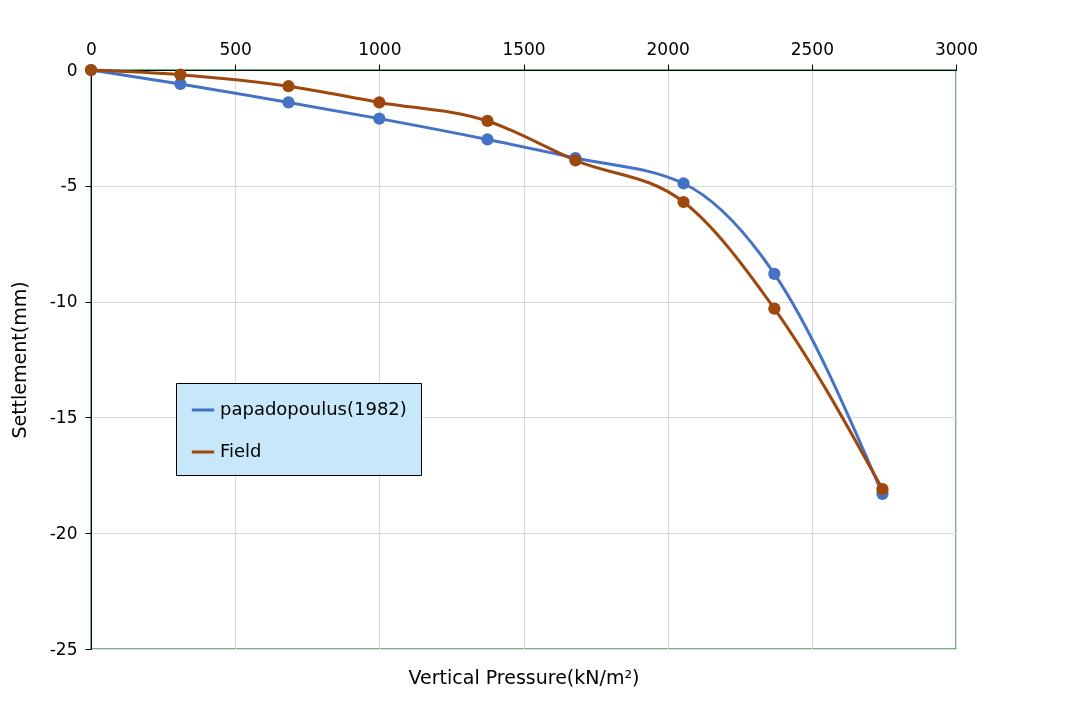 The width and height of the screenshot is (1075, 713). I want to click on x-axis-title: Vertical Pressure(kN/m²), so click(524, 676).